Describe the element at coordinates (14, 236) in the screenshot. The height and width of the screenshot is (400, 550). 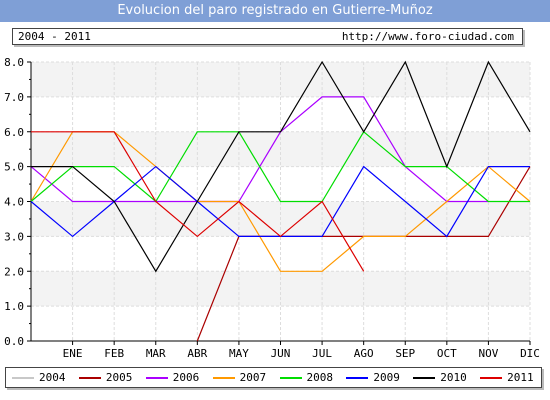
I see `y-tick-label: 3.0` at that location.